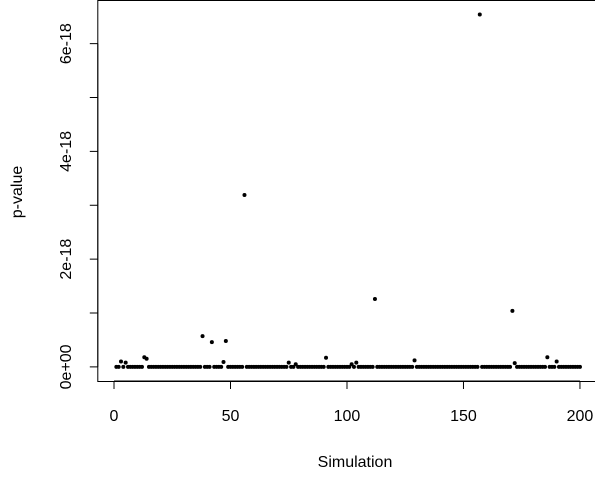 Image resolution: width=595 pixels, height=479 pixels. I want to click on y-tick-label: 6e-18, so click(66, 43).